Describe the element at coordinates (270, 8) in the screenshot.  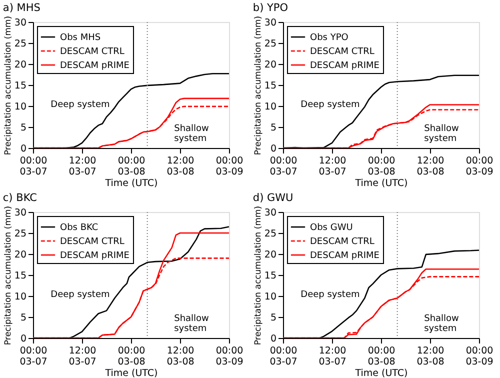
I see `chart-title: b) YPO` at that location.